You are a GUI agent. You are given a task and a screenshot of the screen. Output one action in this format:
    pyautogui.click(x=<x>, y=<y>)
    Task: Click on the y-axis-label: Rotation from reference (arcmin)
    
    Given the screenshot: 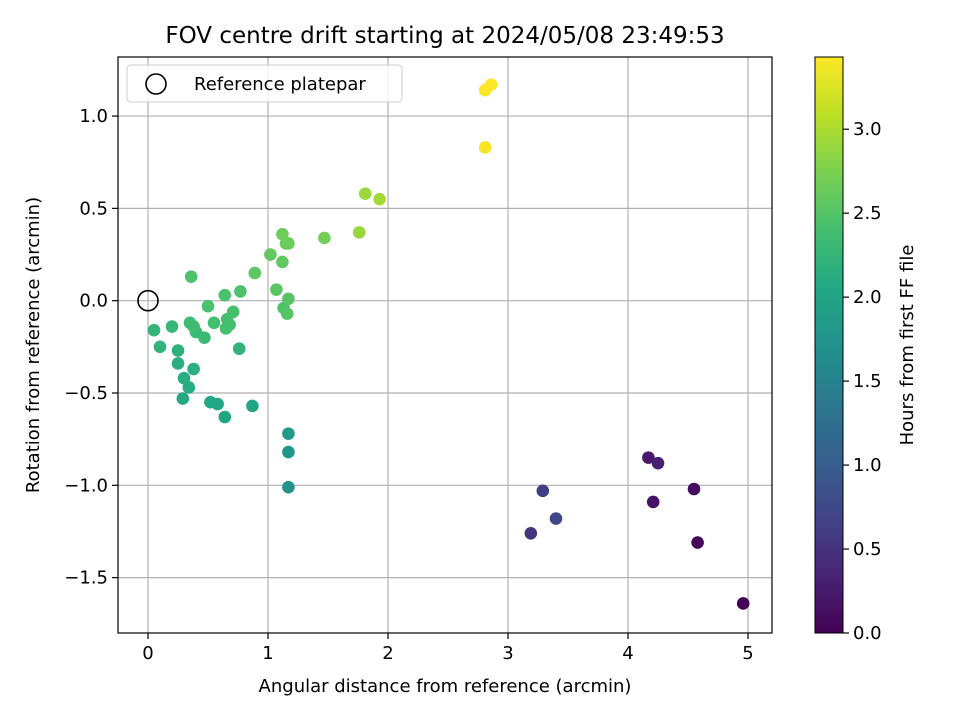 What is the action you would take?
    pyautogui.click(x=33, y=345)
    